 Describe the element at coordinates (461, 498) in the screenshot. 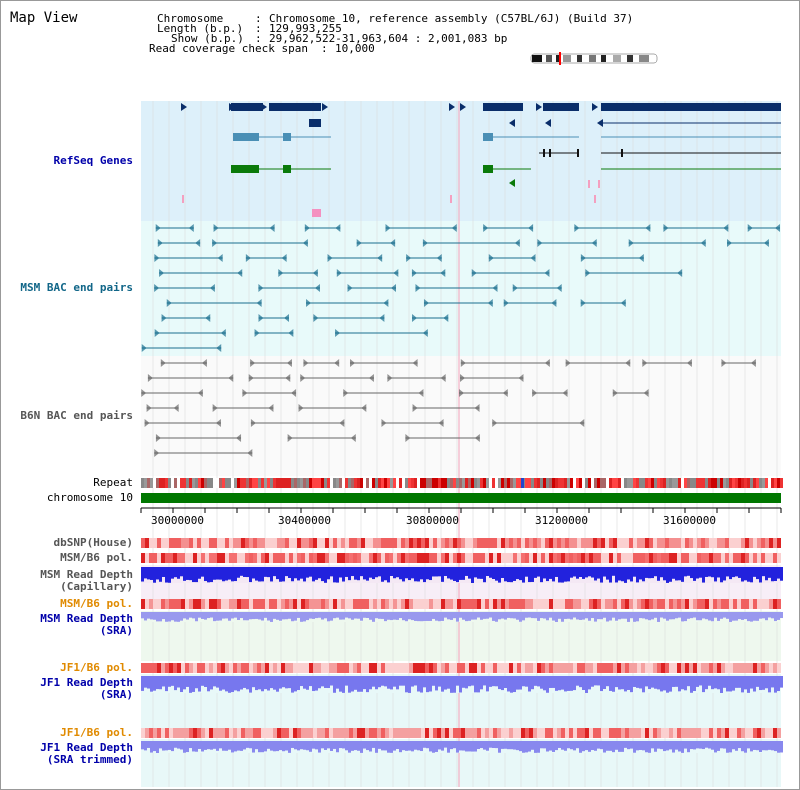

I see `chromosome-bar` at that location.